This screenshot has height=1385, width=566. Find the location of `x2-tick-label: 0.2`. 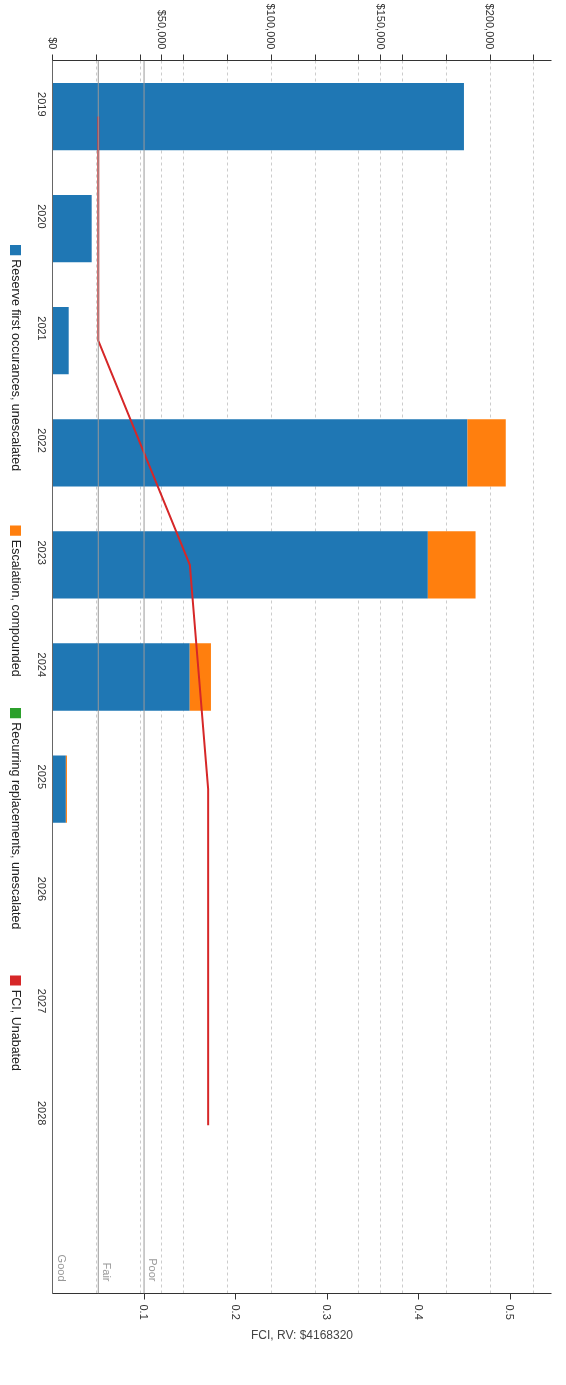

x2-tick-label: 0.2 is located at coordinates (235, 1312).